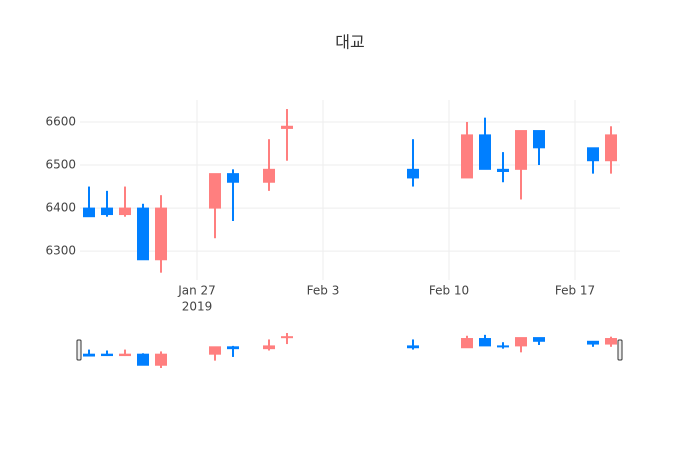  Describe the element at coordinates (60, 251) in the screenshot. I see `y-tick-label: 6300` at that location.